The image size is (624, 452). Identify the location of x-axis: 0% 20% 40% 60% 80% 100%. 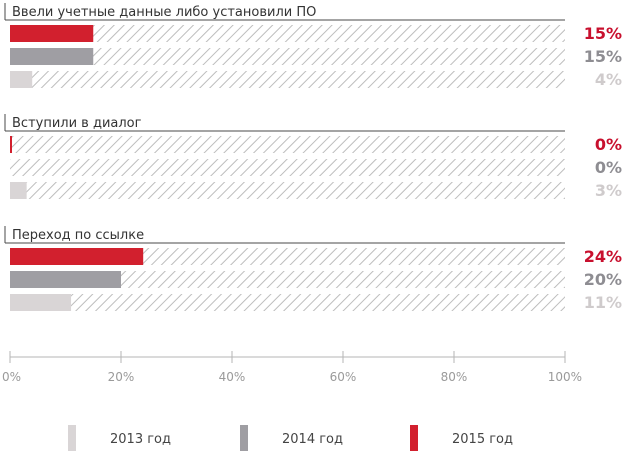
(292, 367).